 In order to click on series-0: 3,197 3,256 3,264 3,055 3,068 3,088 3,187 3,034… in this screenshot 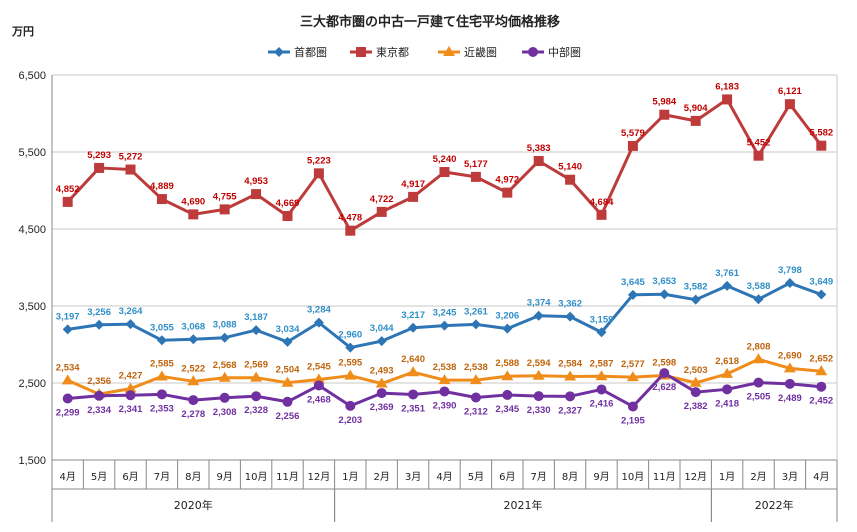, I will do `click(444, 309)`.